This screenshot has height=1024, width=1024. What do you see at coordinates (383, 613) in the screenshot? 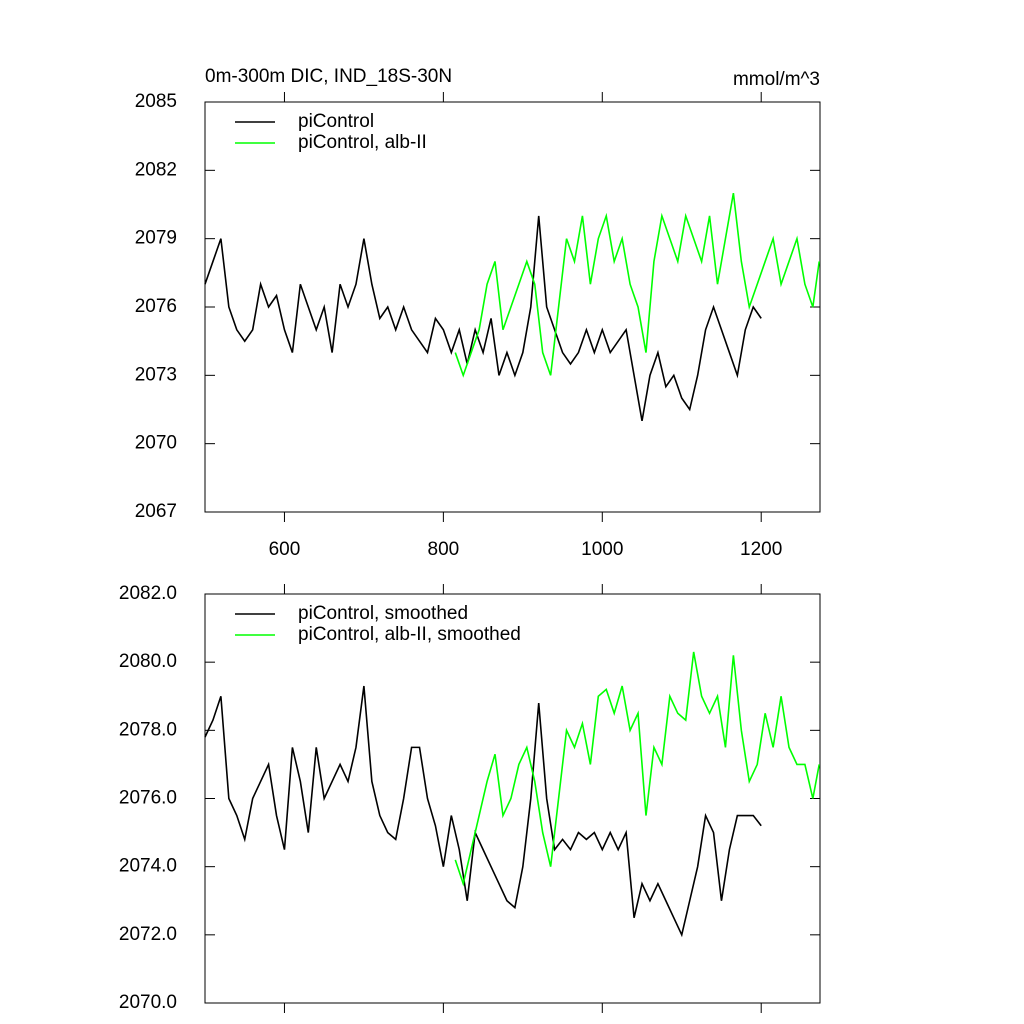
I see `legend-label: piControl, smoothed` at bounding box center [383, 613].